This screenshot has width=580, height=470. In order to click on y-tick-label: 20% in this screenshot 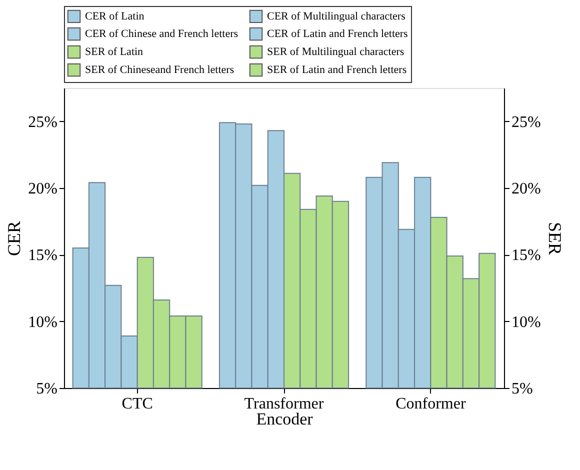, I will do `click(43, 189)`.